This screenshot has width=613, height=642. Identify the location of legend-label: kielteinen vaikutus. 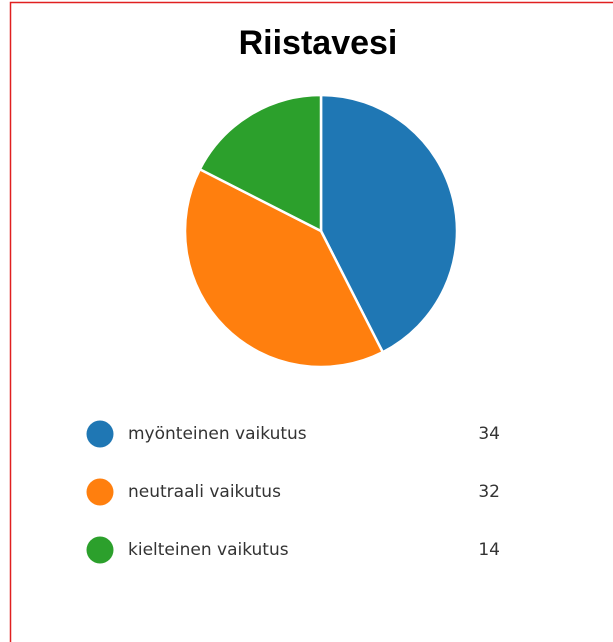
(208, 550).